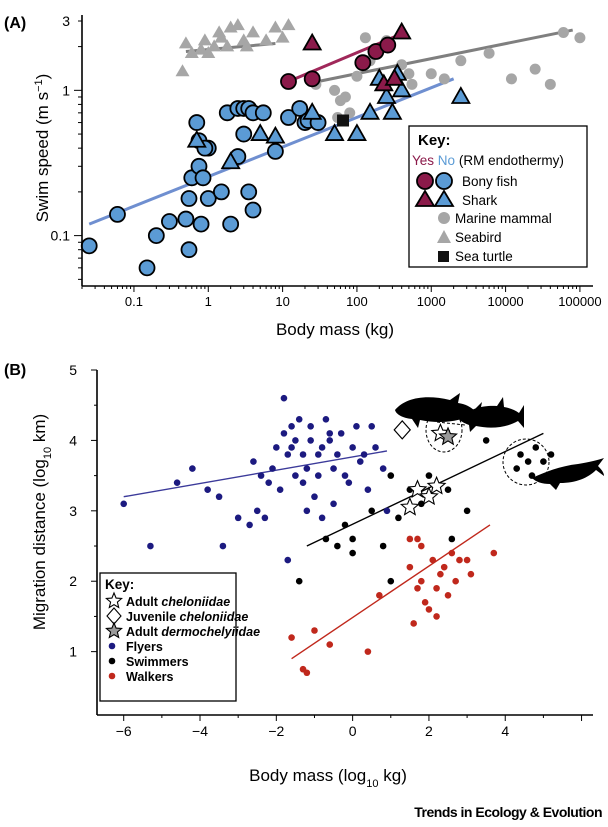 This screenshot has width=608, height=827. What do you see at coordinates (568, 474) in the screenshot?
I see `whale-silhouette-icon` at bounding box center [568, 474].